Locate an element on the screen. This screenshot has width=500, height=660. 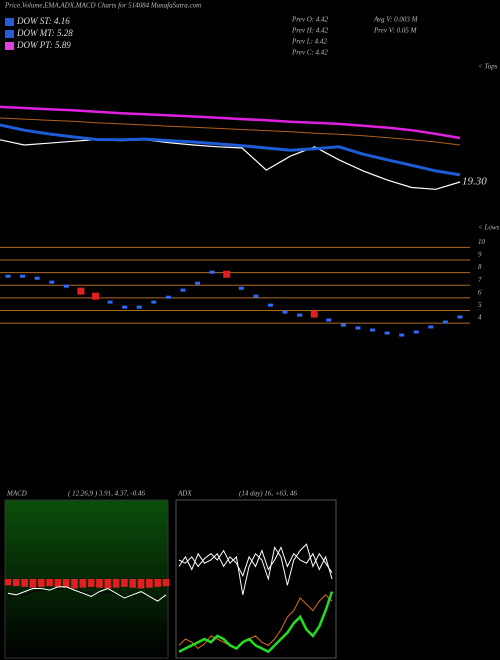
panel-subtitle: ( 12,26,9 ) 3.91, 4.37, -0.46 is located at coordinates (106, 494).